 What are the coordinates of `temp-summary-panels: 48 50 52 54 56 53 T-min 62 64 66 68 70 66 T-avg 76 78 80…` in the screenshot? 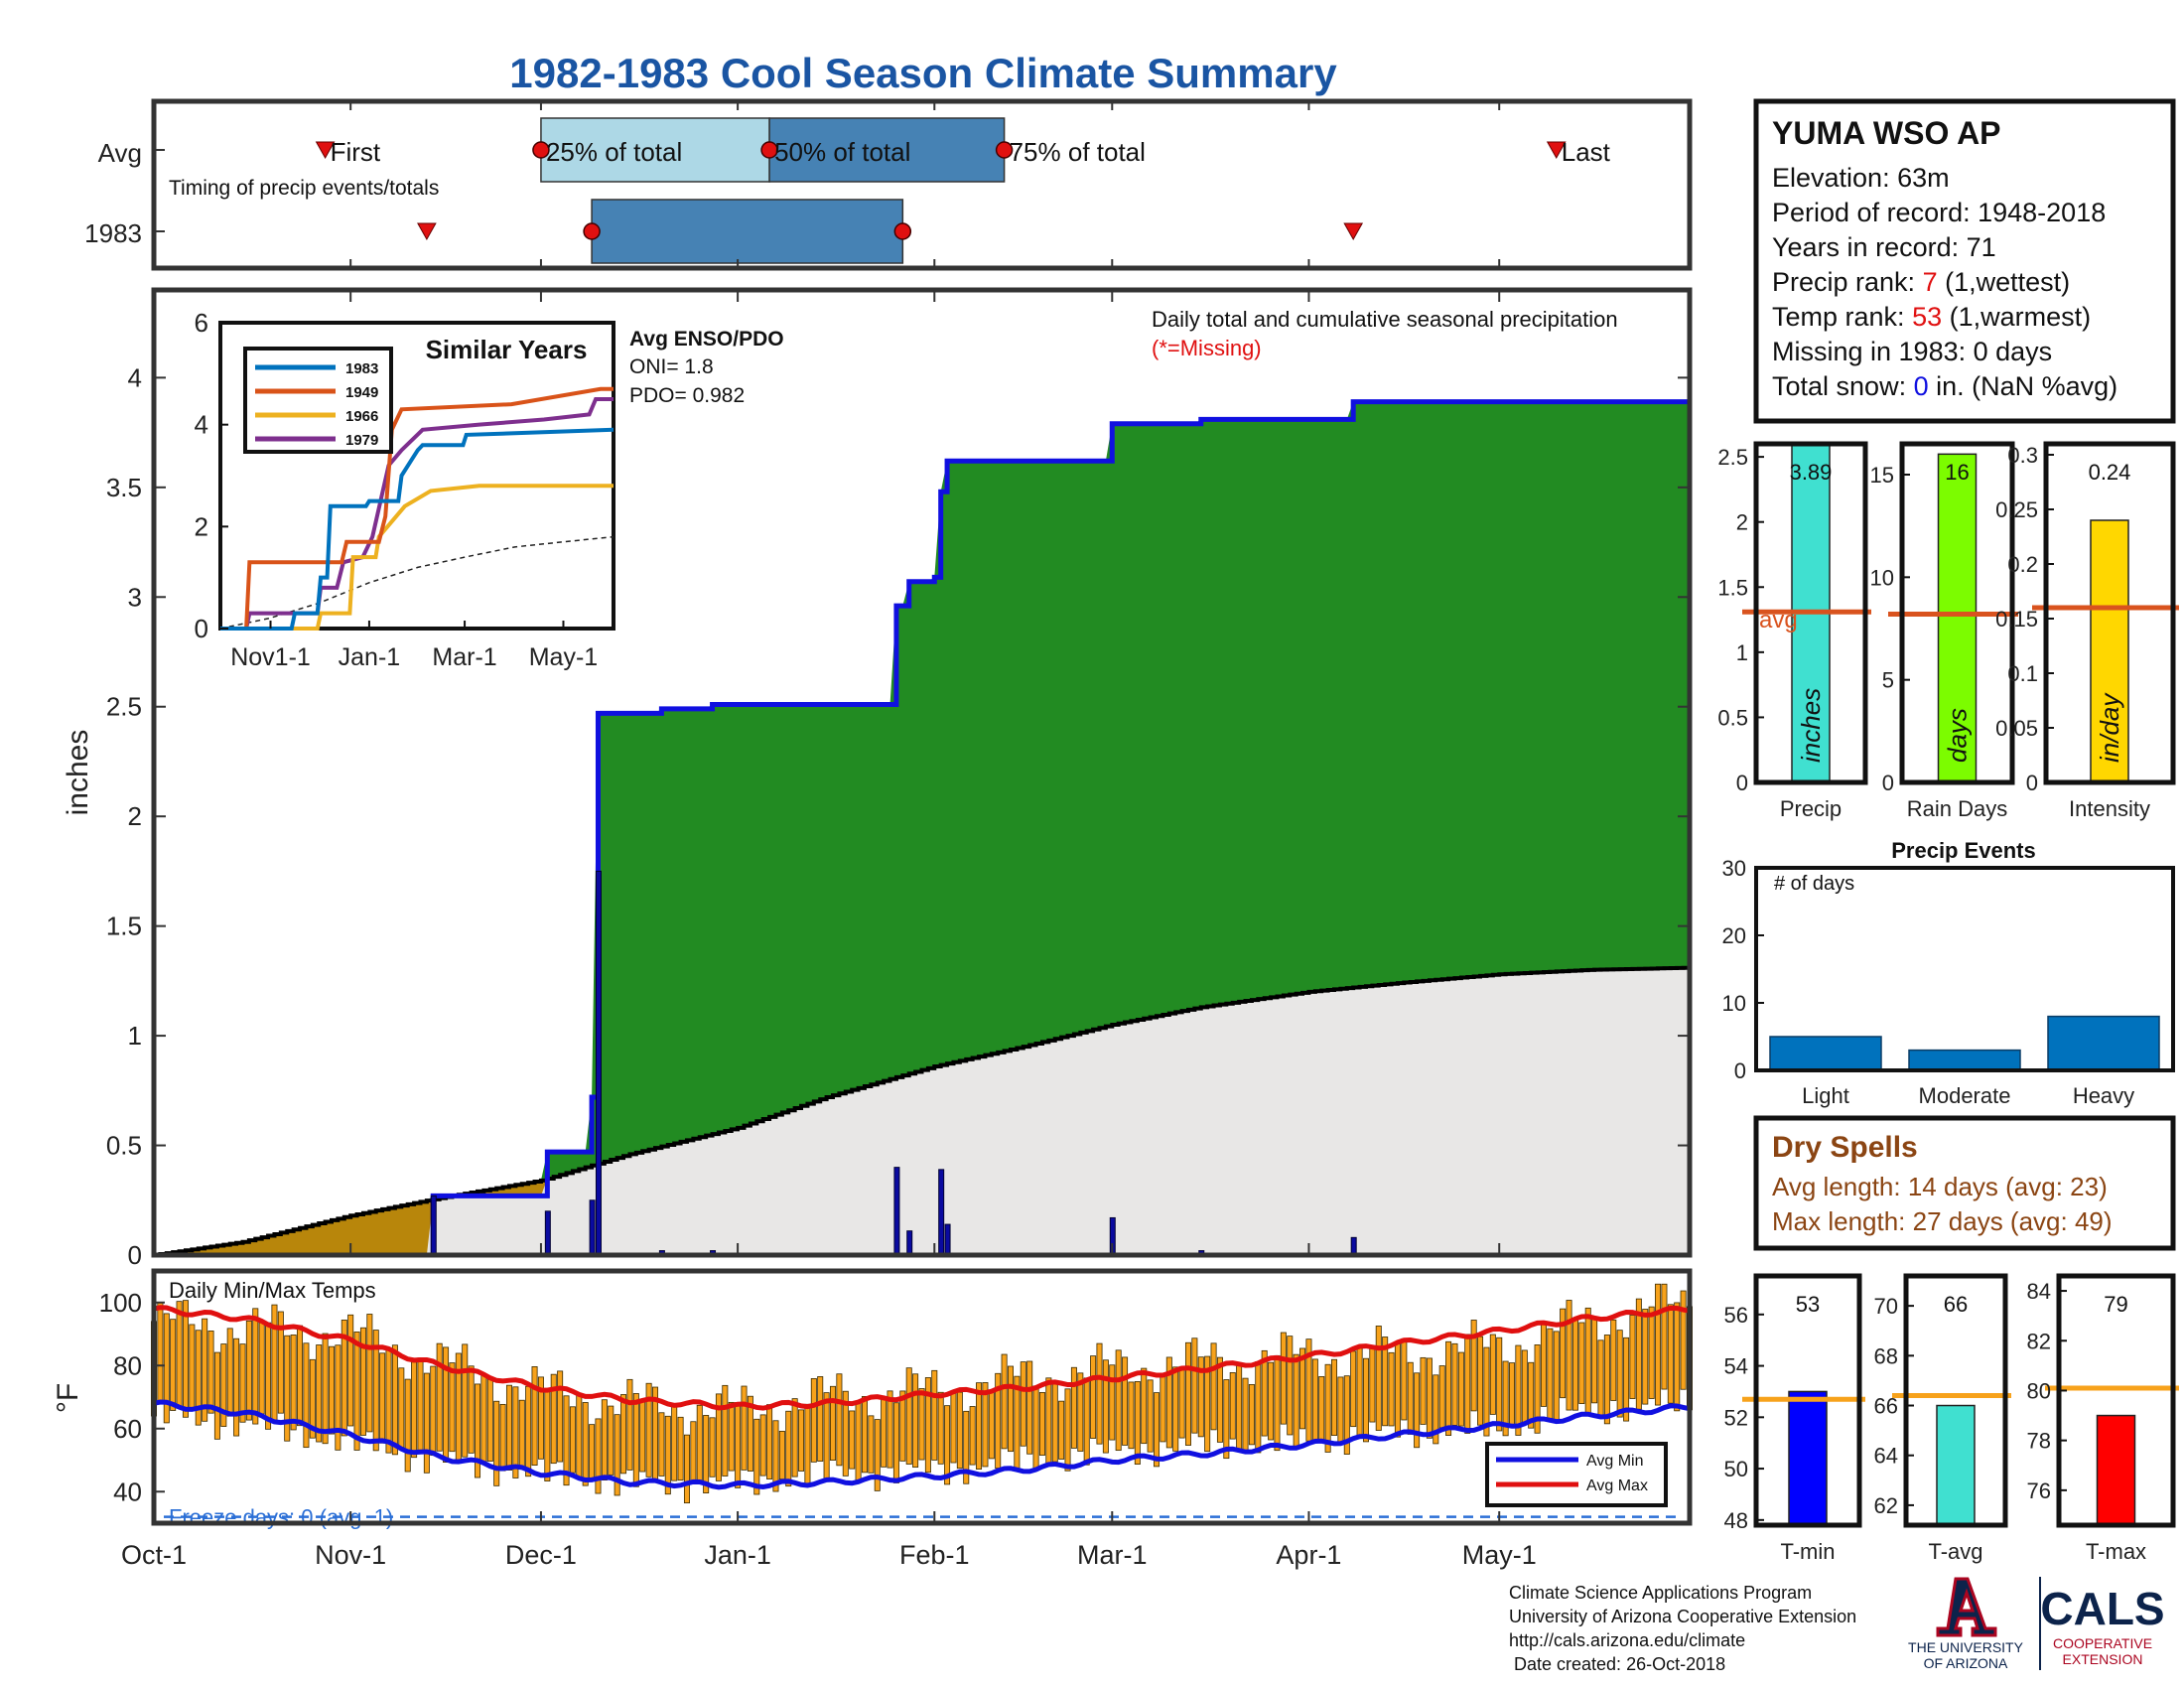 It's located at (1951, 1418).